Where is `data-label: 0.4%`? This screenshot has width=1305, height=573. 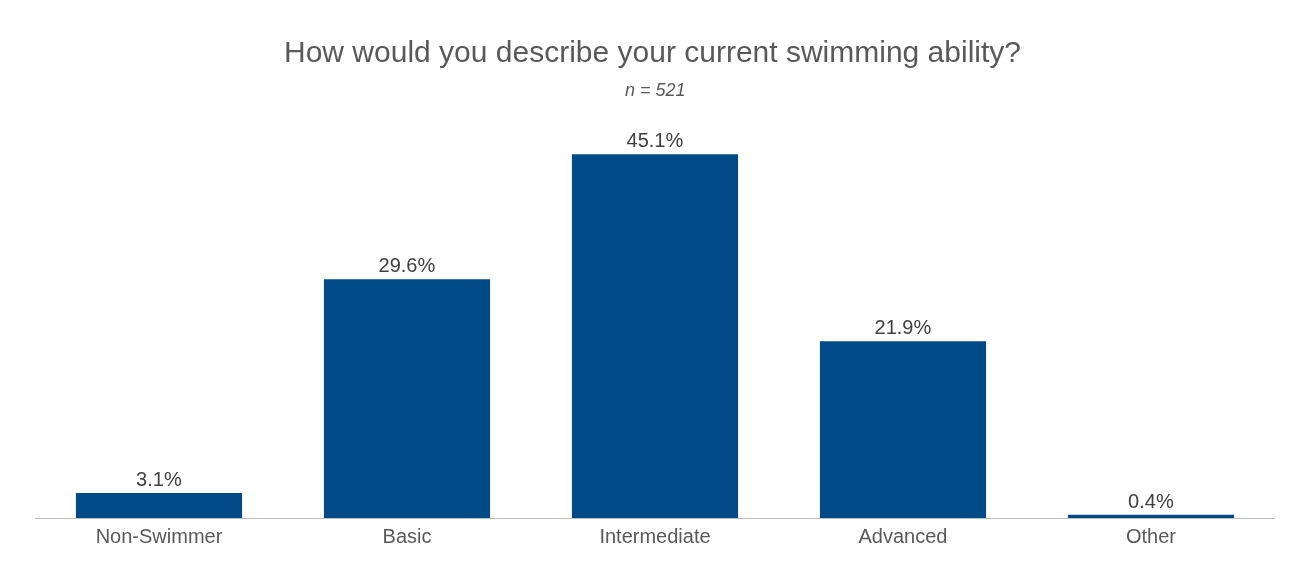 data-label: 0.4% is located at coordinates (1151, 500).